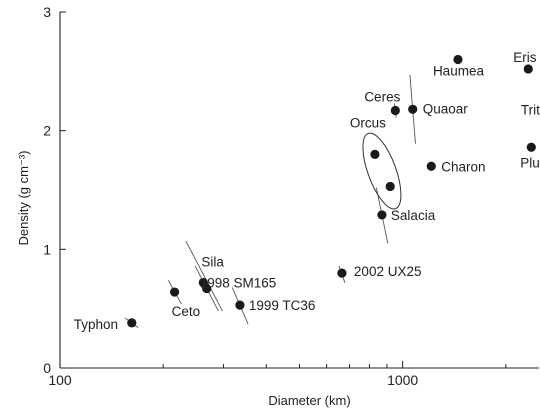 Image resolution: width=540 pixels, height=408 pixels. I want to click on y-tick-label: 0, so click(47, 368).